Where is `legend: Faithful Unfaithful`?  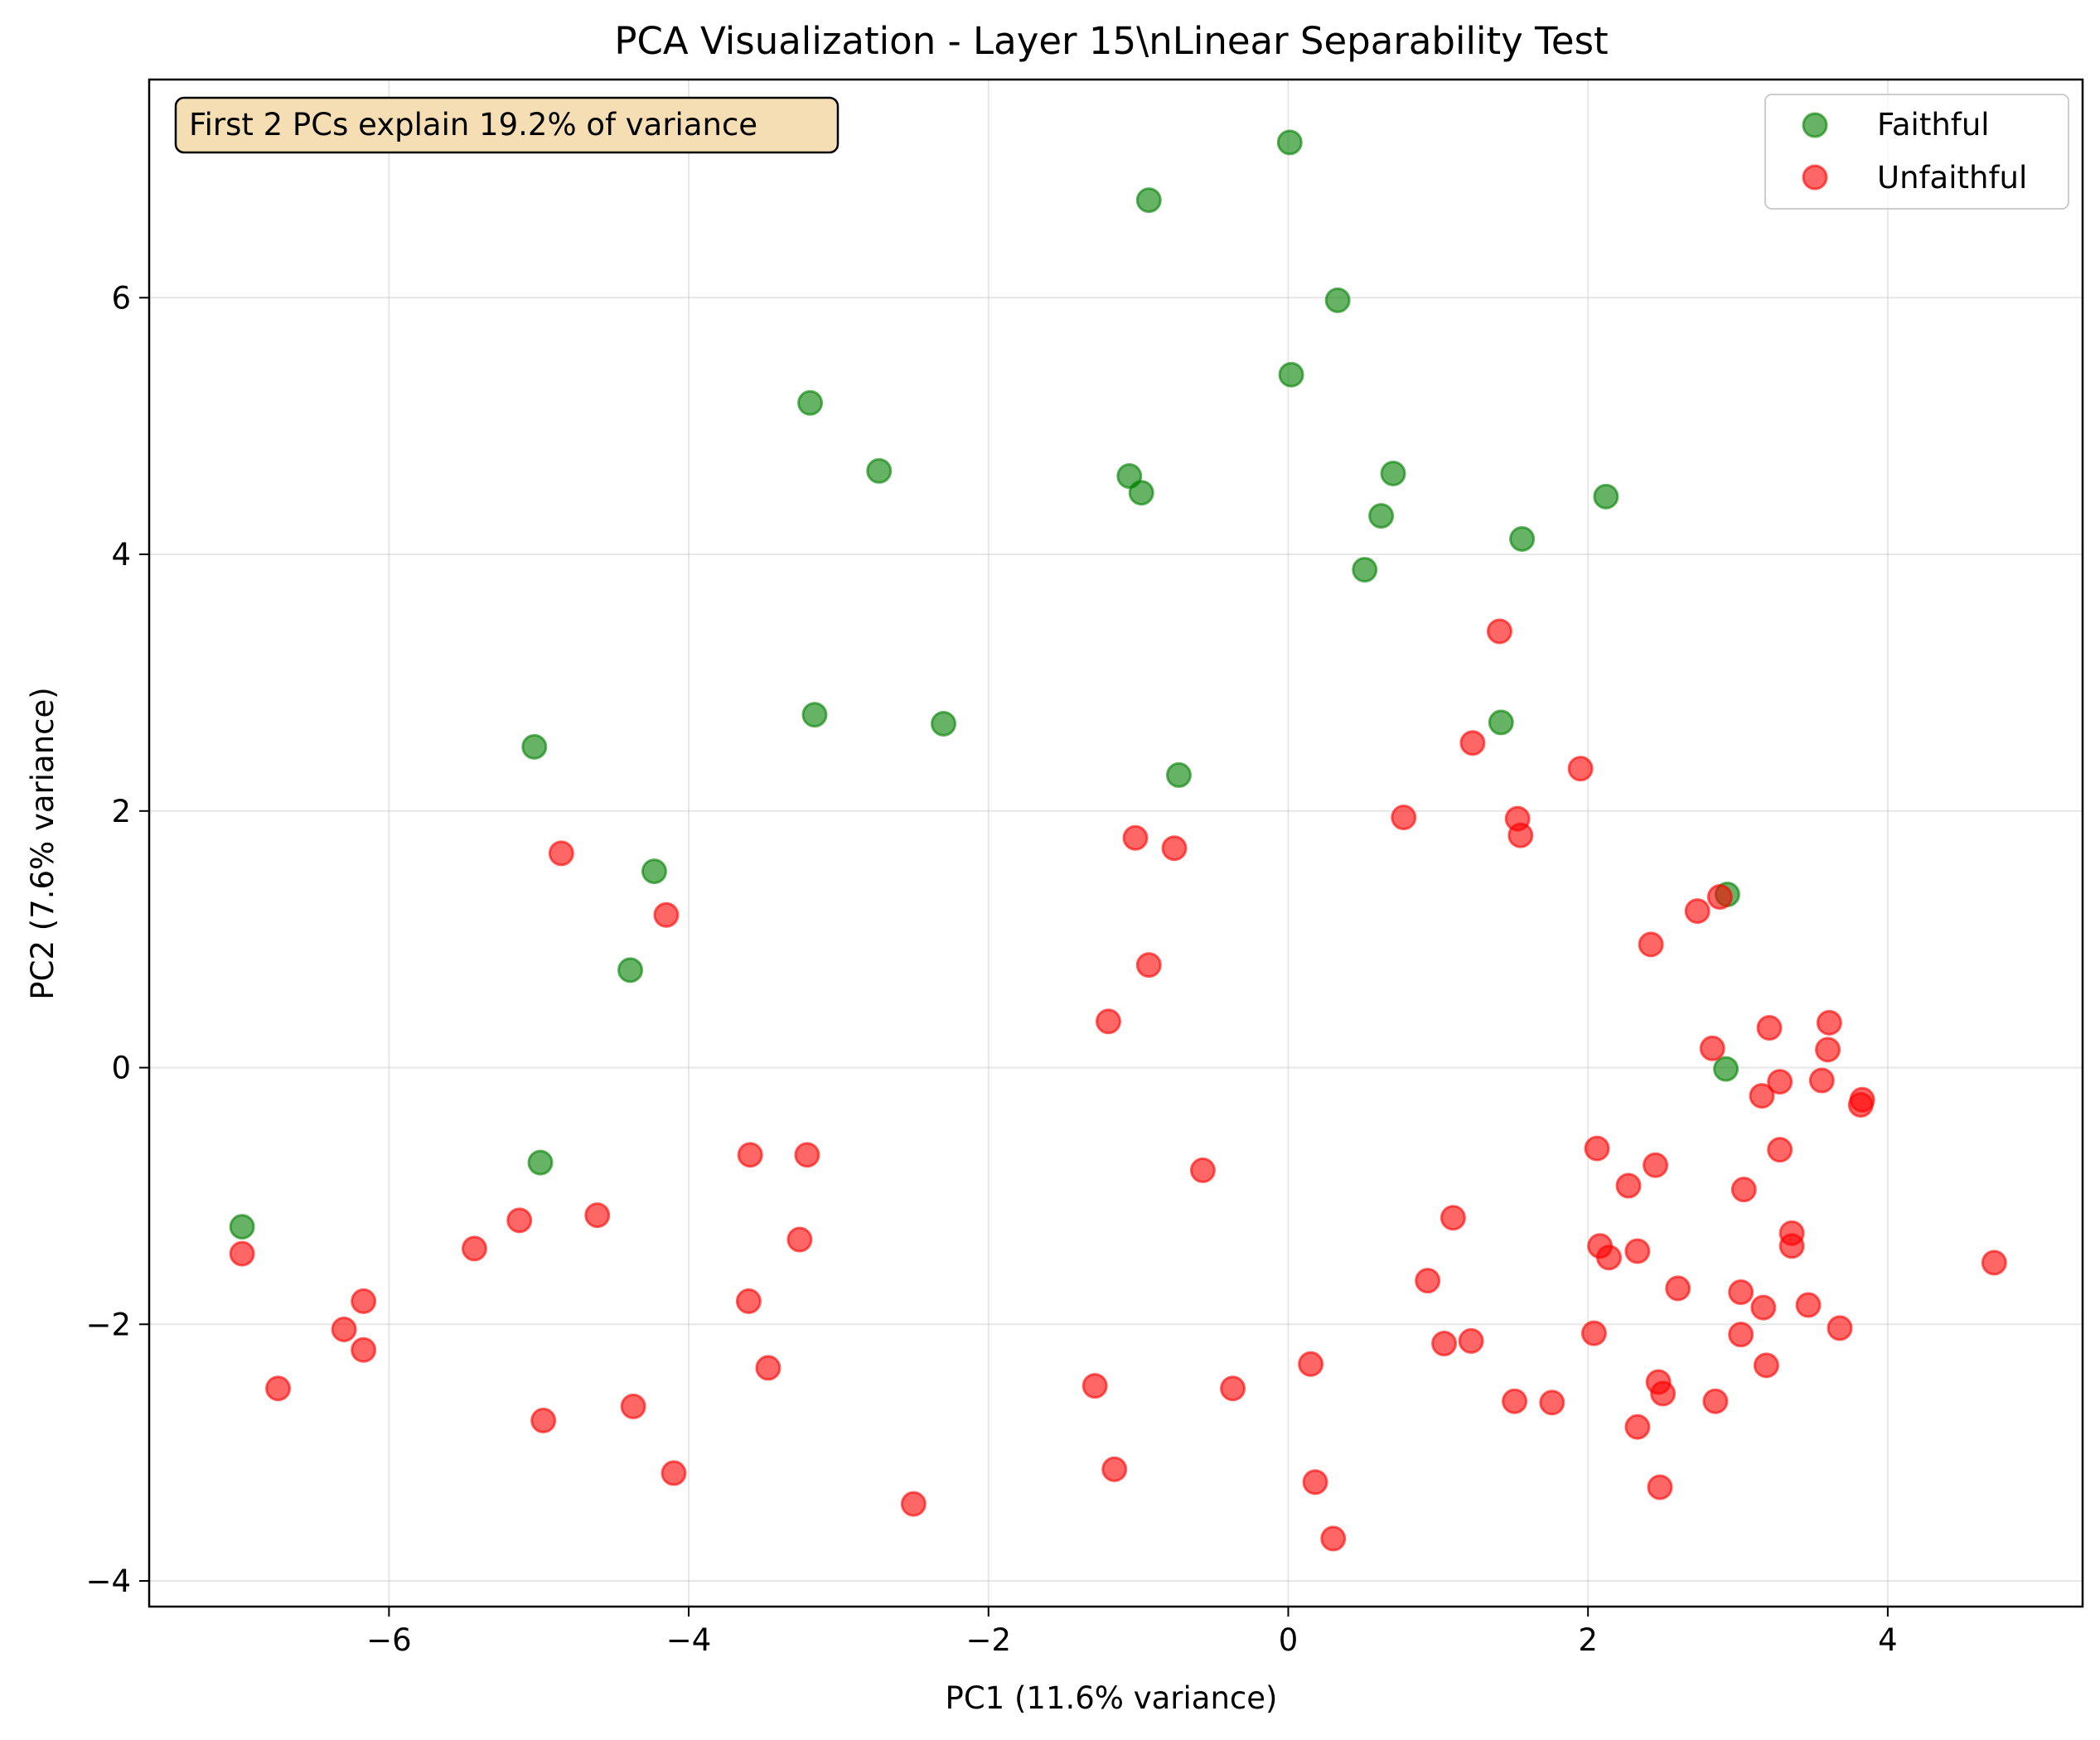 legend: Faithful Unfaithful is located at coordinates (1917, 152).